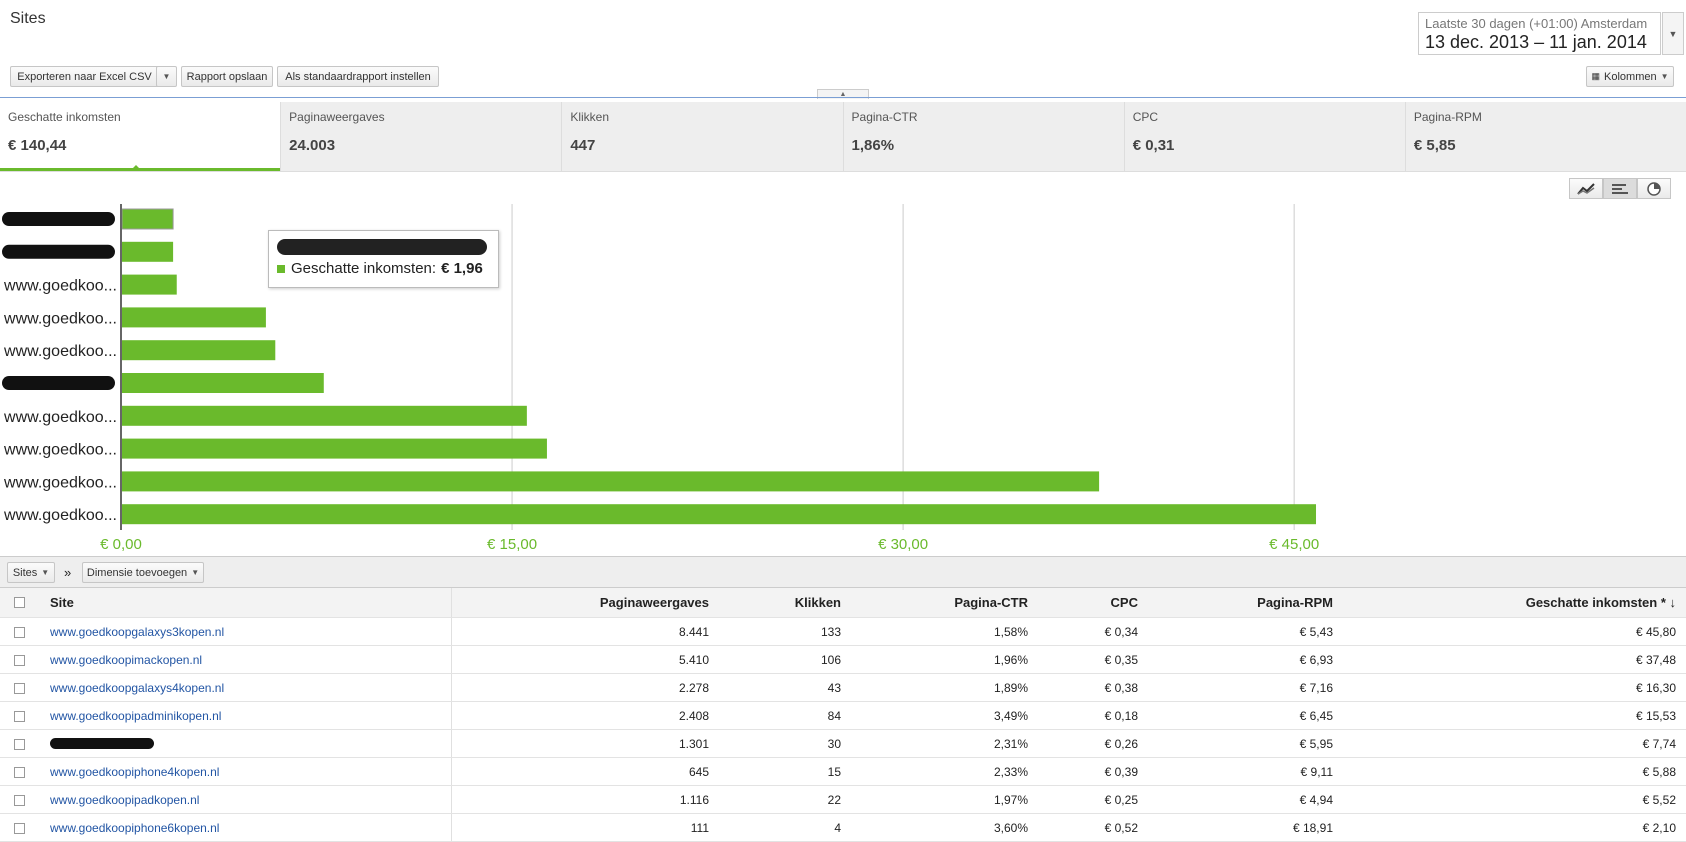 The height and width of the screenshot is (842, 1686). Describe the element at coordinates (1586, 188) in the screenshot. I see `line-chart-icon` at that location.